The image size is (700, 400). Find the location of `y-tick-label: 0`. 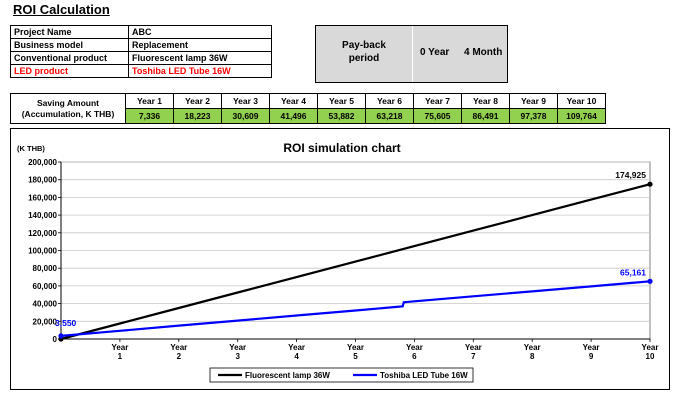

y-tick-label: 0 is located at coordinates (55, 339).